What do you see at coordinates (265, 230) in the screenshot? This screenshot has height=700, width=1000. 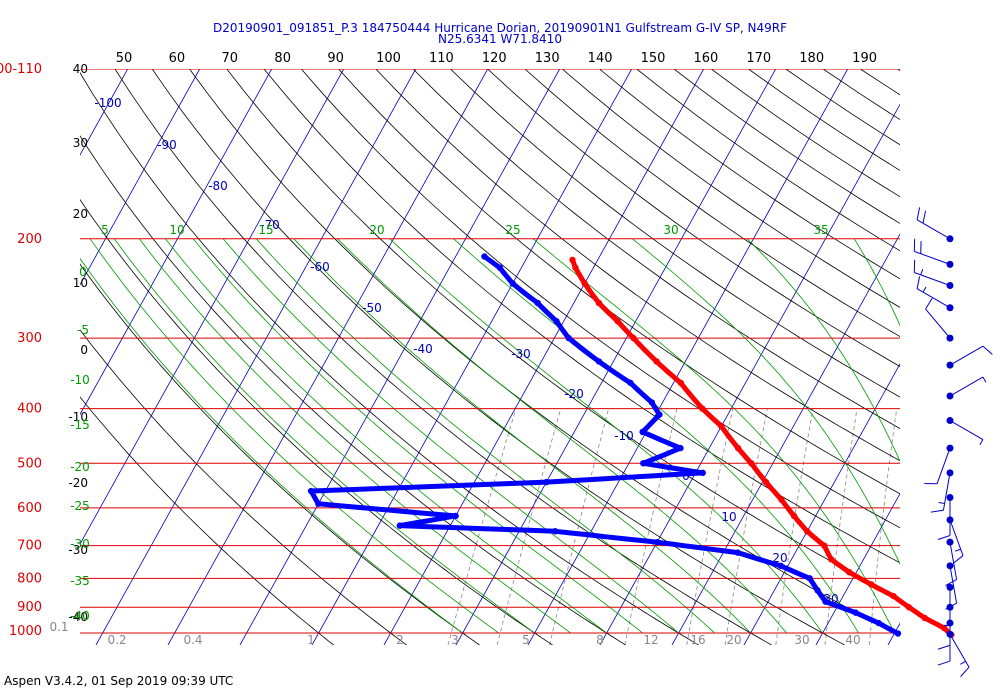 I see `moist-adiabat-label: 15` at bounding box center [265, 230].